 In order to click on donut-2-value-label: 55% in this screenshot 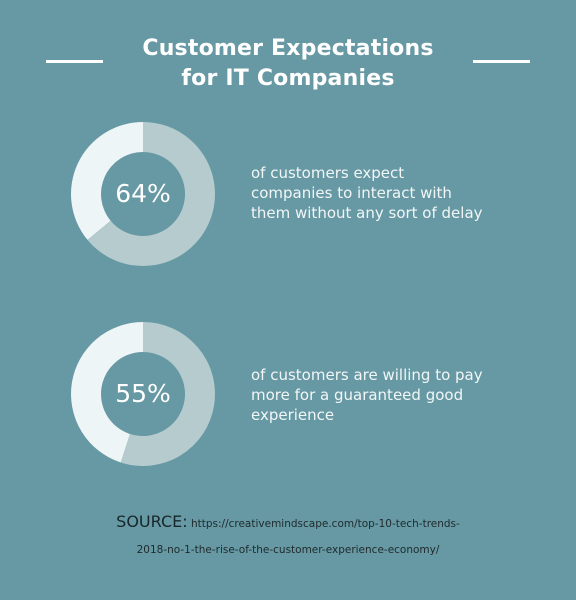, I will do `click(143, 393)`.